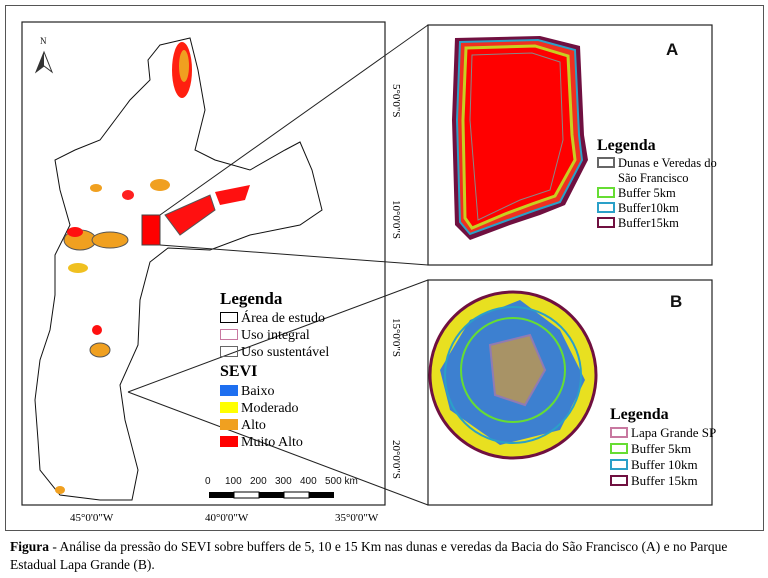 The image size is (768, 578). What do you see at coordinates (676, 301) in the screenshot?
I see `panel-b-label: B` at bounding box center [676, 301].